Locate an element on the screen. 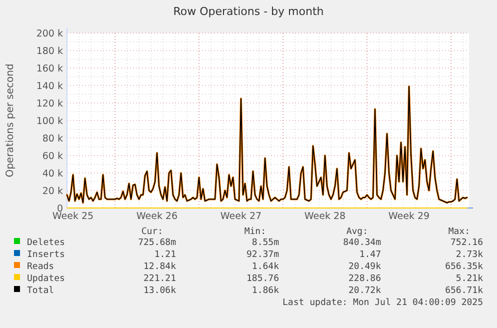 The height and width of the screenshot is (328, 497). text: 13.06k is located at coordinates (160, 291).